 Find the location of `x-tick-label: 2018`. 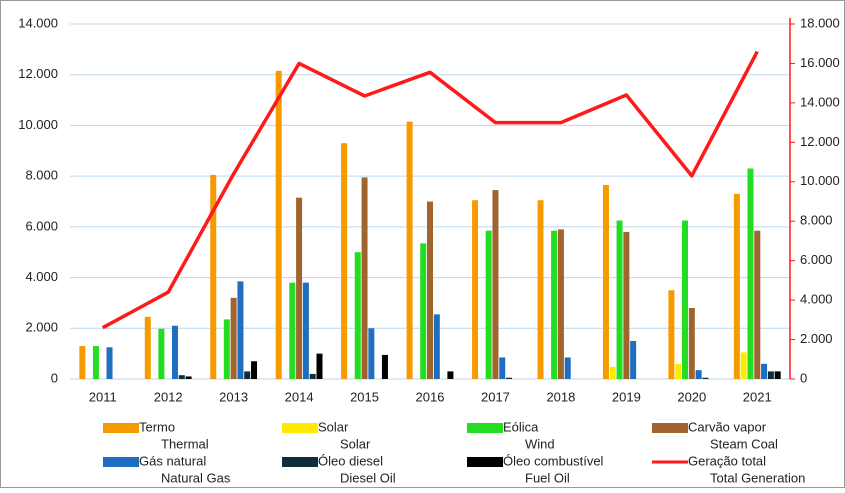

x-tick-label: 2018 is located at coordinates (560, 396).